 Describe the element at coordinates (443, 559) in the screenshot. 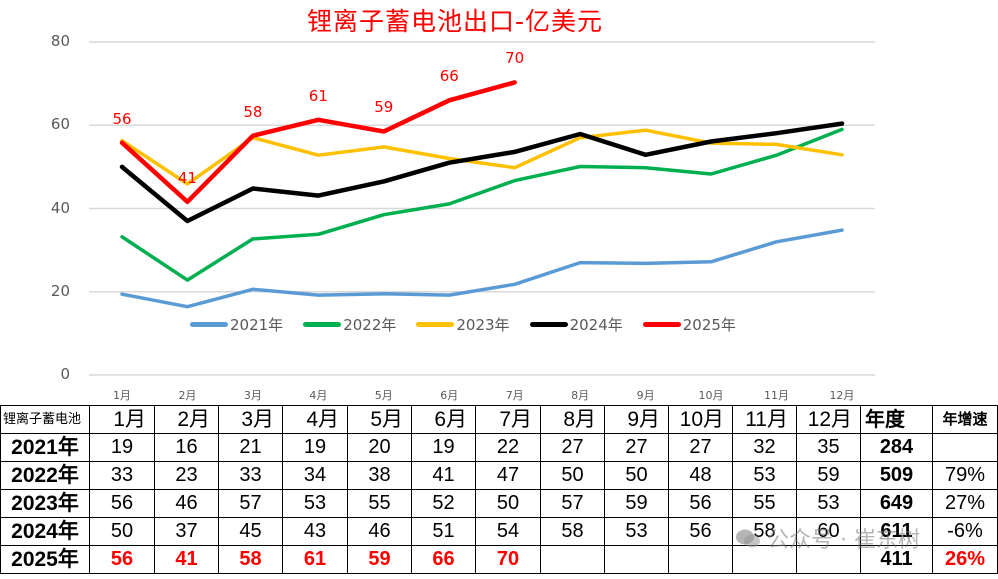

I see `table-cell: 66` at that location.